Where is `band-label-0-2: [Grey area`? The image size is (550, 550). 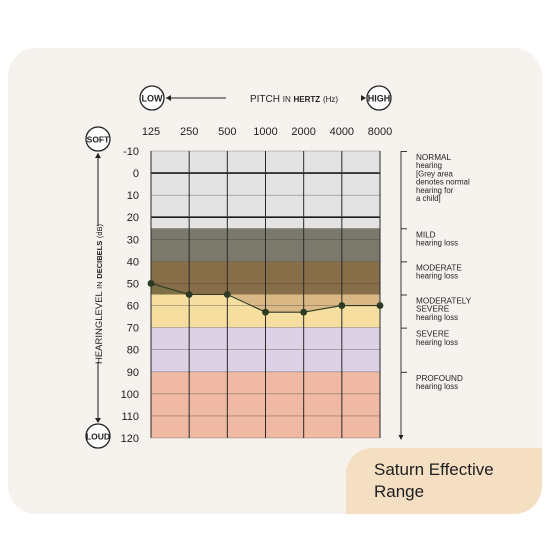
band-label-0-2: [Grey area is located at coordinates (434, 173).